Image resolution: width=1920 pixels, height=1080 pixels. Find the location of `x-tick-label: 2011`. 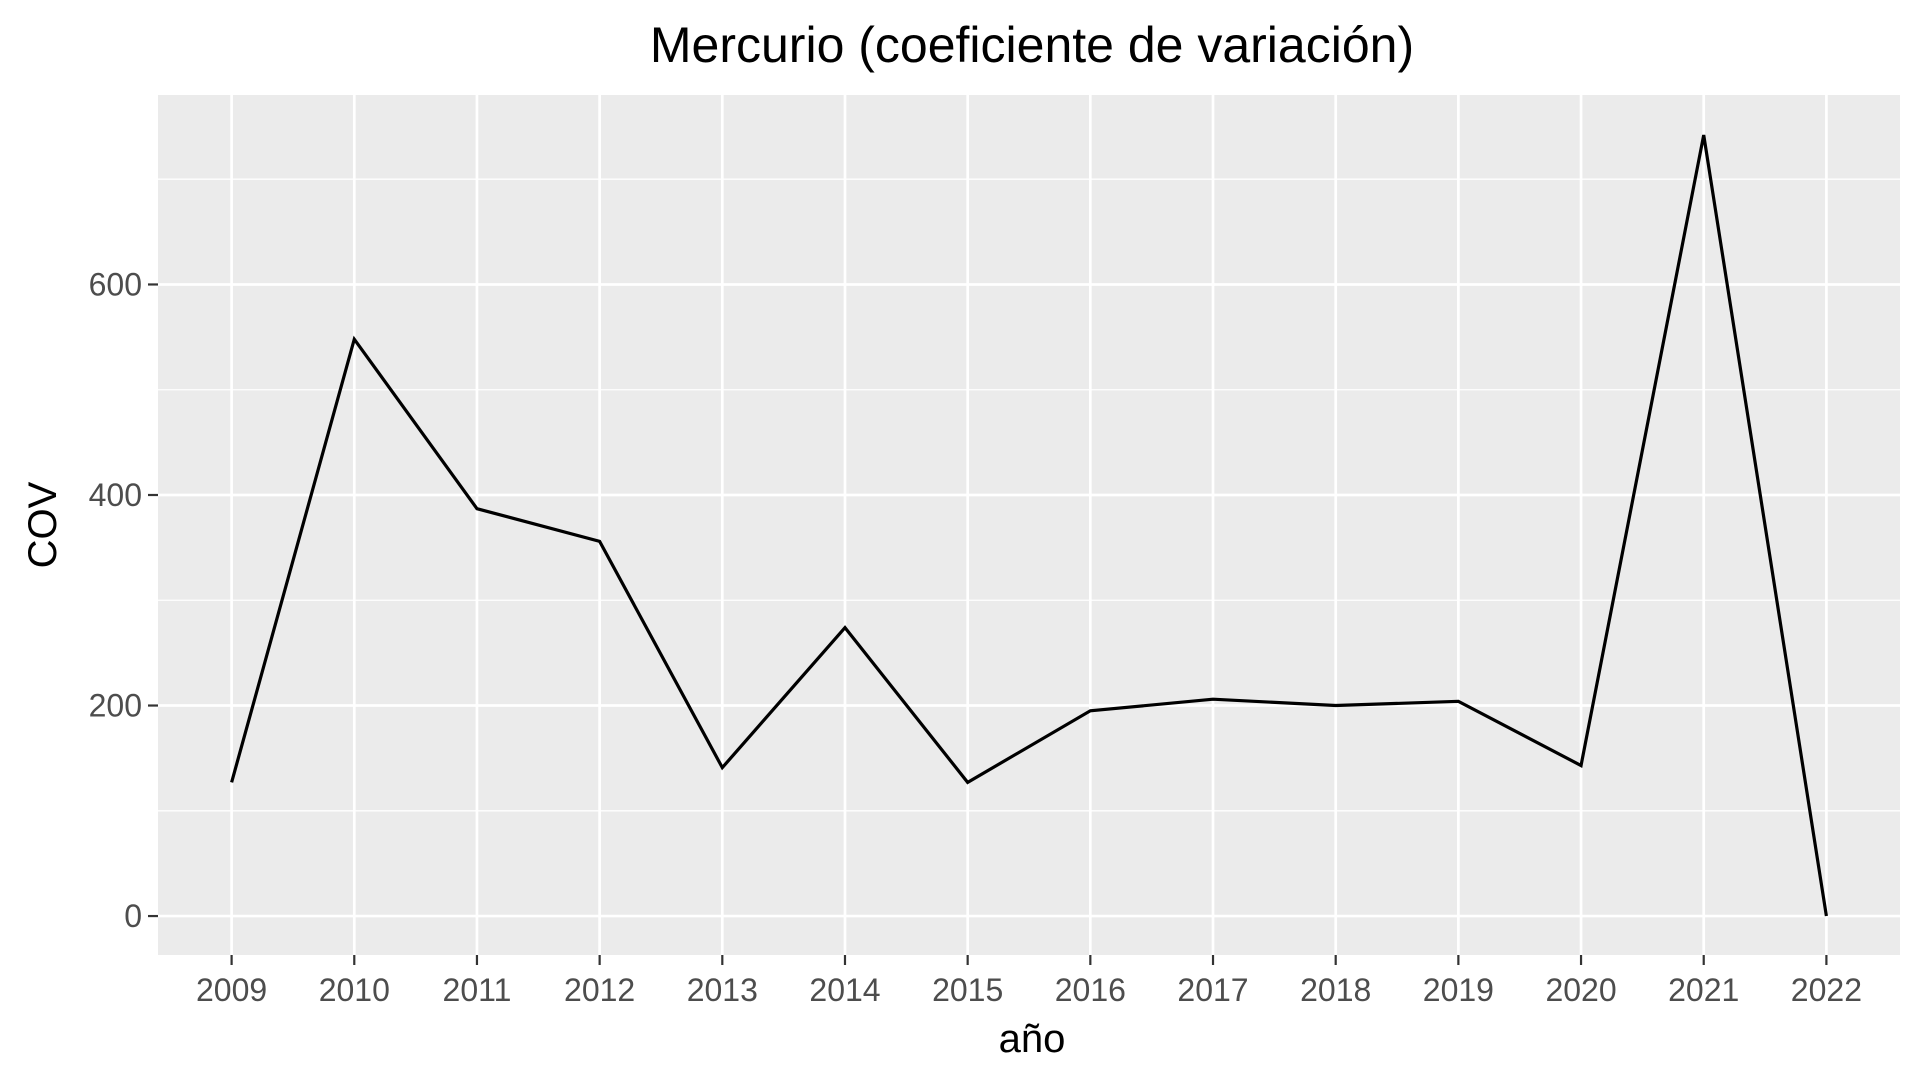

x-tick-label: 2011 is located at coordinates (477, 990).